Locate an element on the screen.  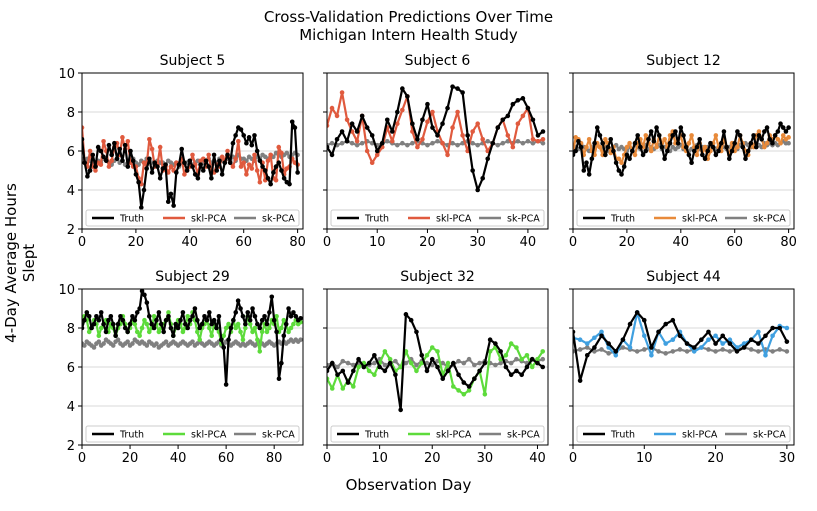
legend-box is located at coordinates (192, 434).